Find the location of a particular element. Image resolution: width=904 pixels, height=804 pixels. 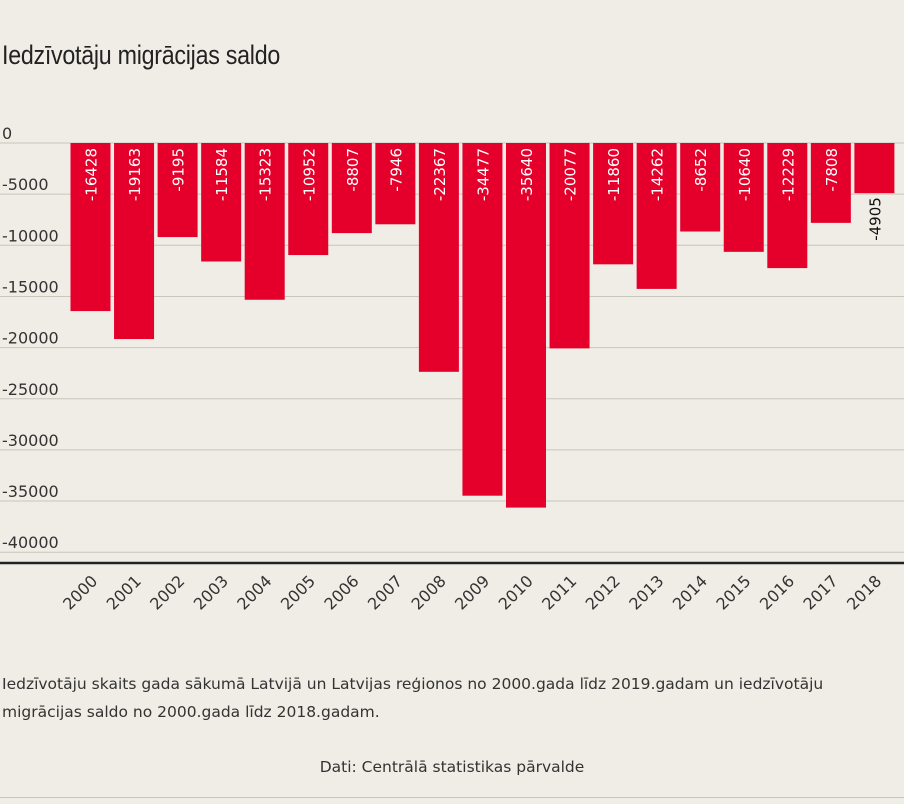

x-tick-label: 2018 is located at coordinates (864, 592).